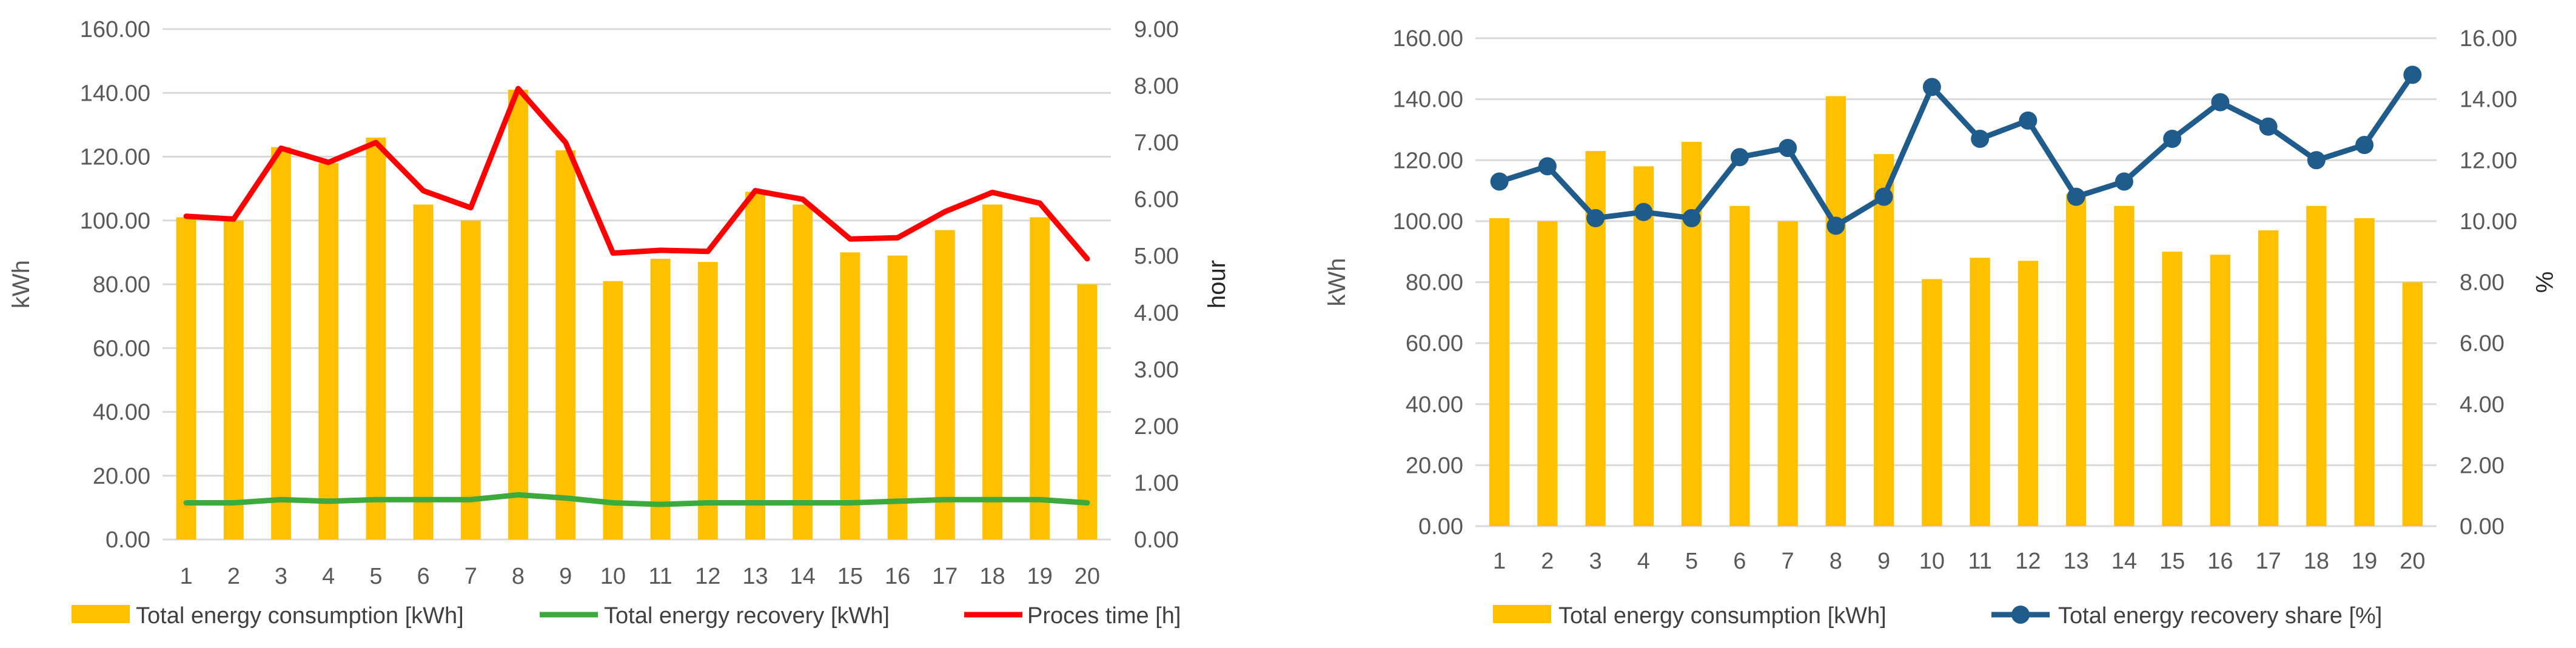 This screenshot has height=648, width=2576. Describe the element at coordinates (1156, 29) in the screenshot. I see `y2-tick-label: 9.00` at that location.